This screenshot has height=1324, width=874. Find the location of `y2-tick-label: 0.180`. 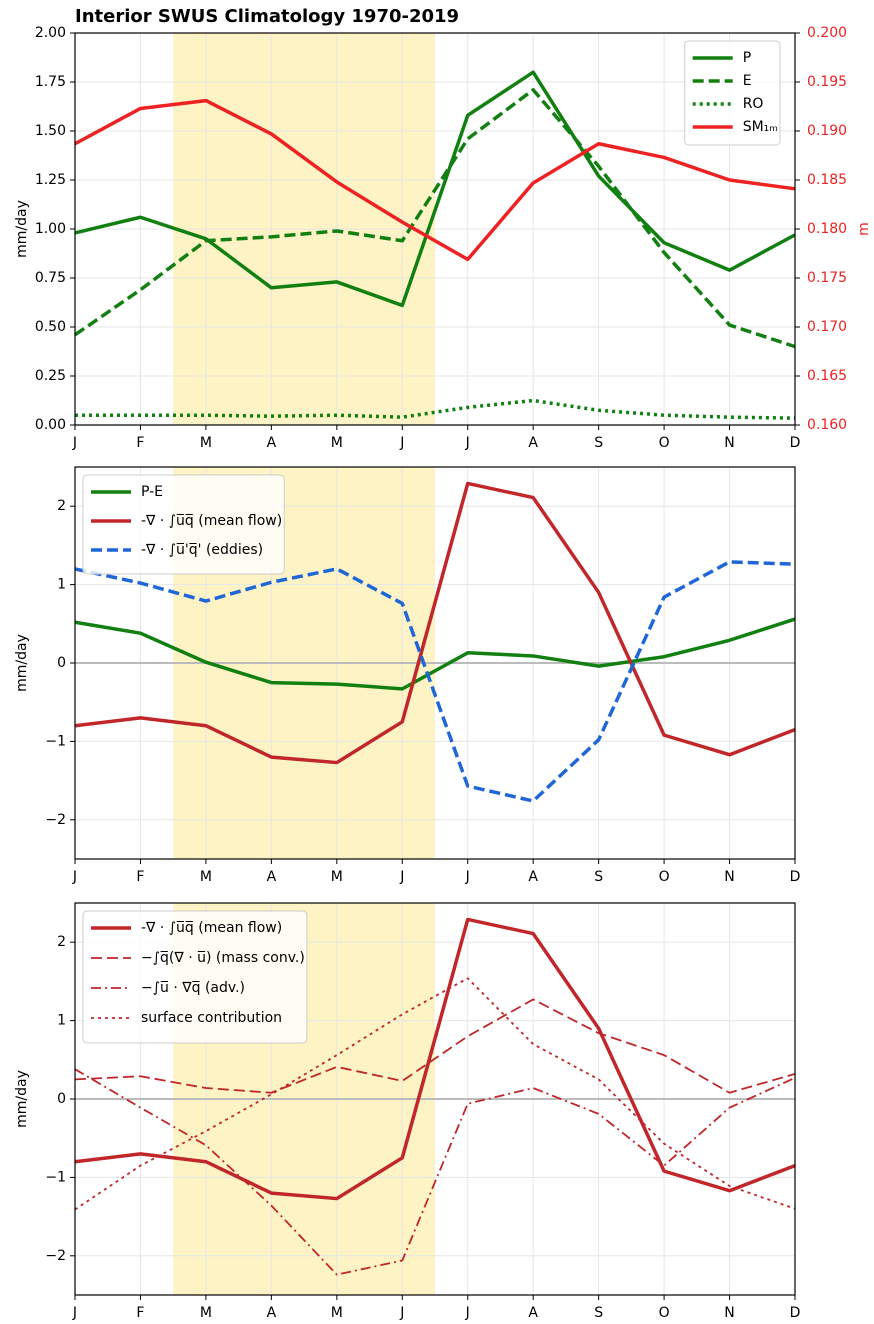

y2-tick-label: 0.180 is located at coordinates (827, 229).